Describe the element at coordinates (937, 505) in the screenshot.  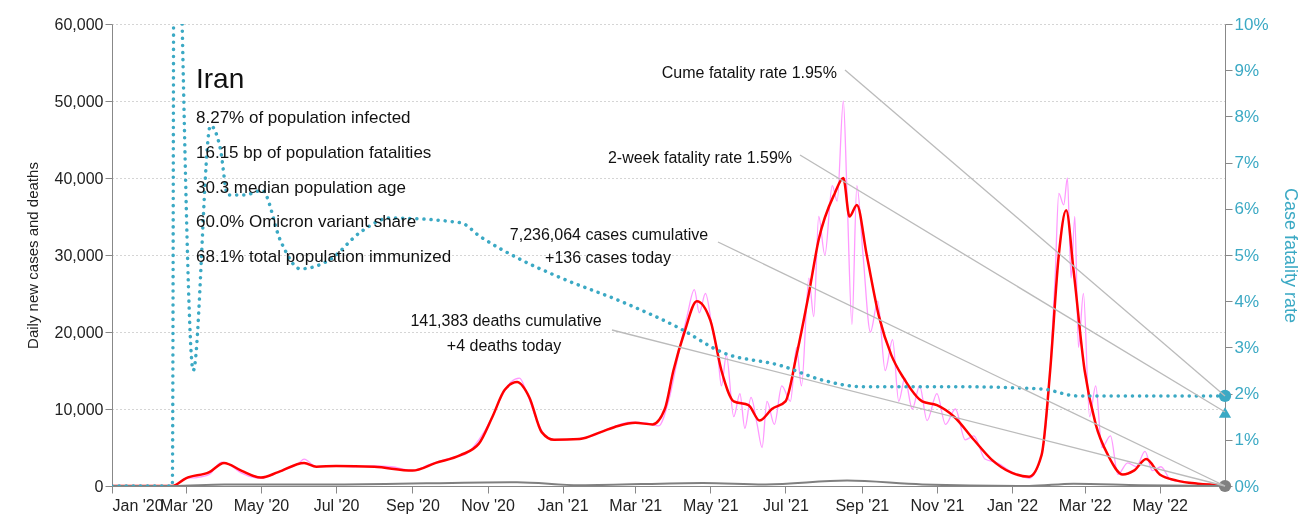
I see `x-tick-label: Nov '21` at that location.